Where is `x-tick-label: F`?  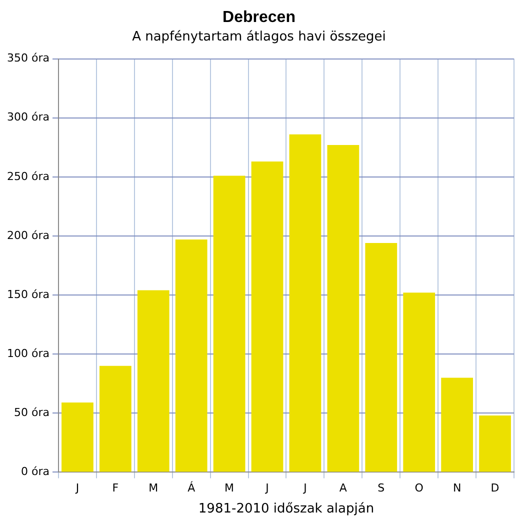
x-tick-label: F is located at coordinates (115, 488).